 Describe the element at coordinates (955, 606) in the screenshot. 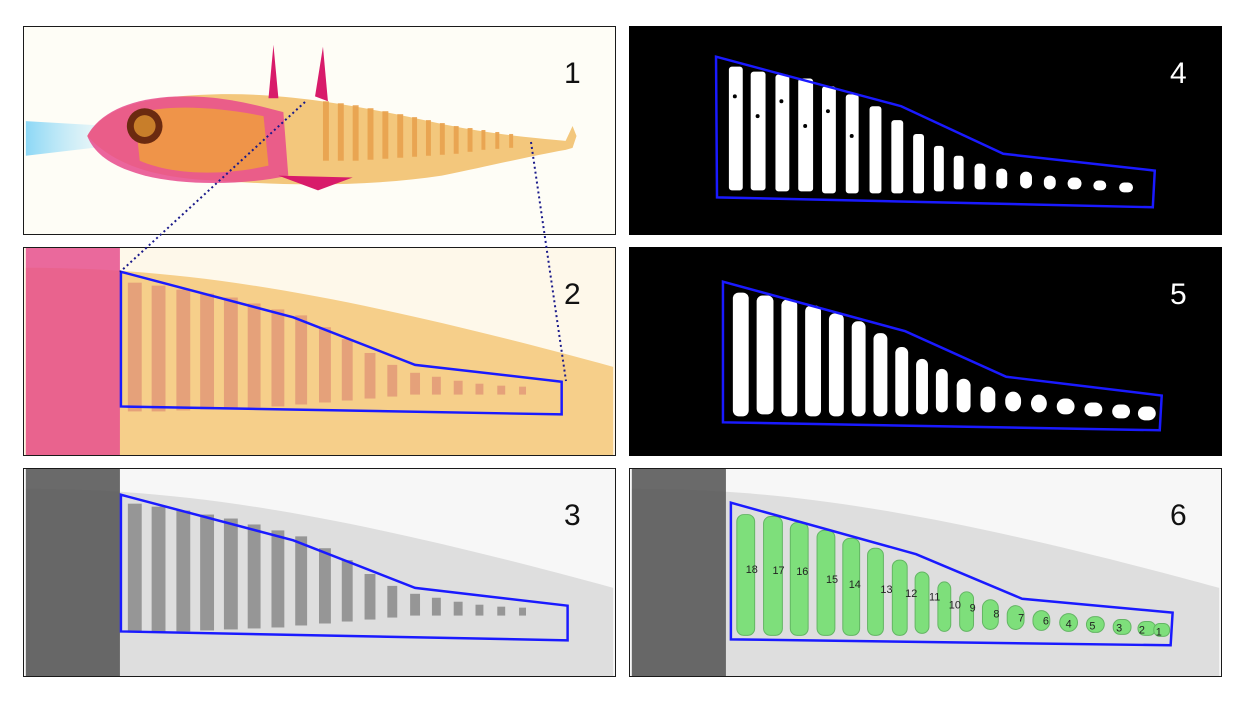

I see `vertebra-number-label: 10` at that location.